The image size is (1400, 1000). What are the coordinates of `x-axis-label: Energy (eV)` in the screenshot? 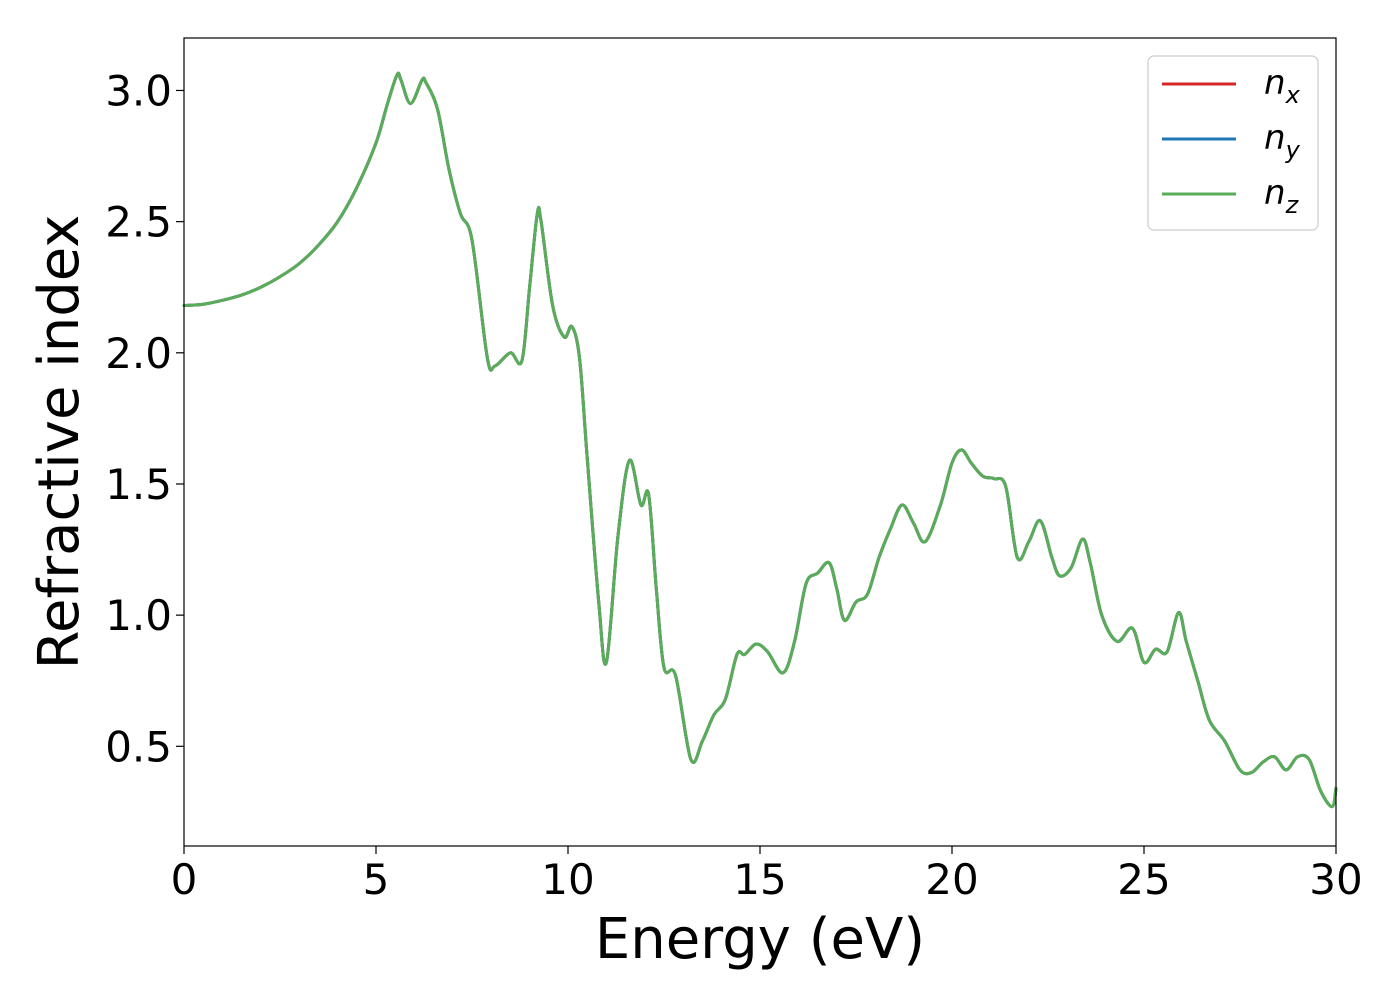 It's located at (760, 939).